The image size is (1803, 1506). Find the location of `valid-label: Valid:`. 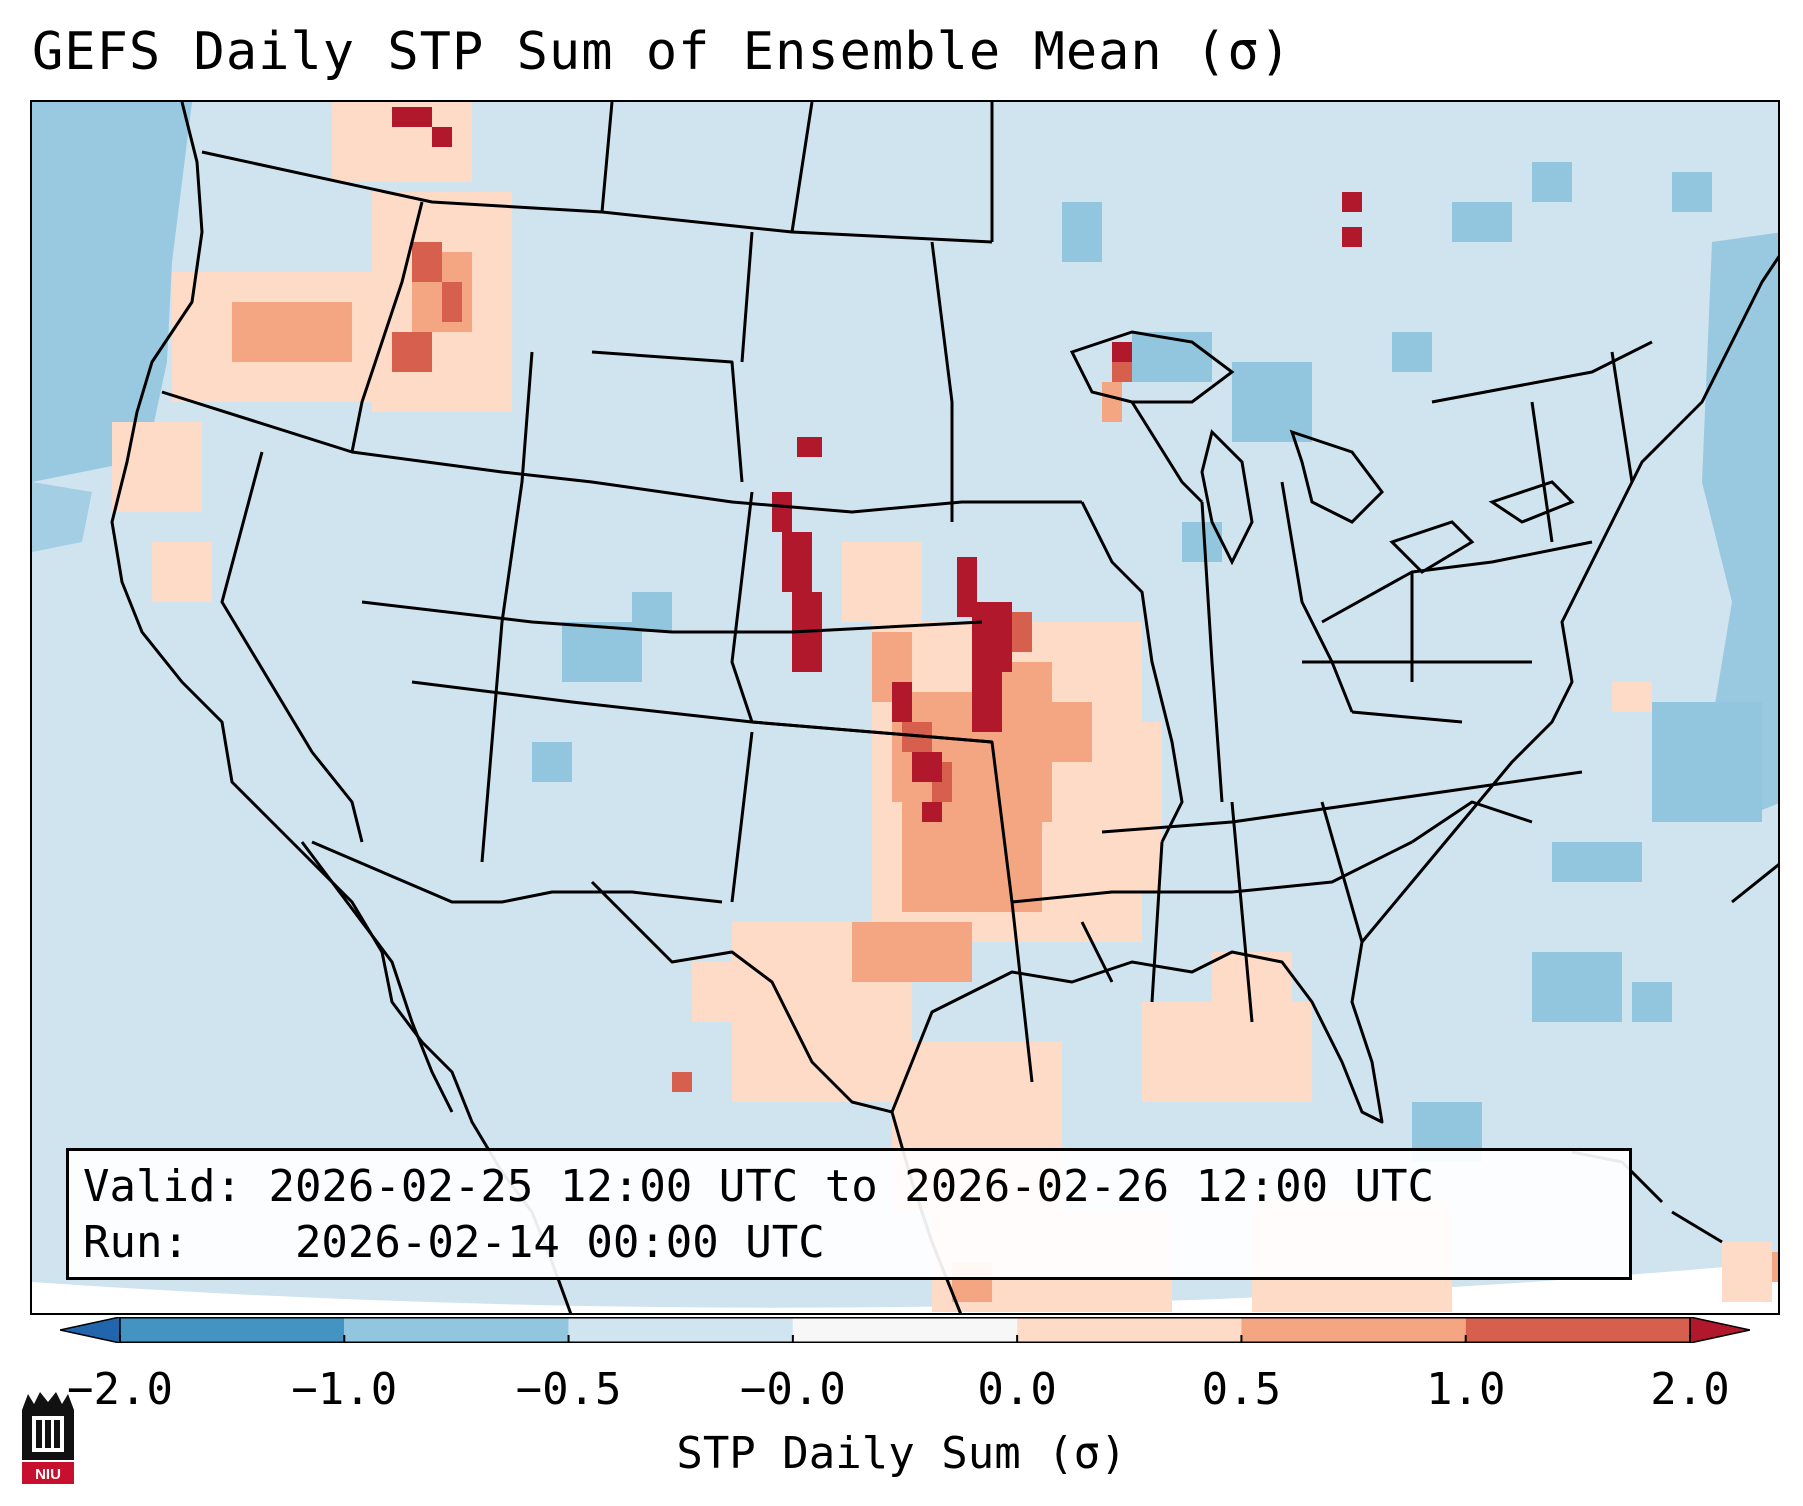

valid-label: Valid: is located at coordinates (162, 1186).